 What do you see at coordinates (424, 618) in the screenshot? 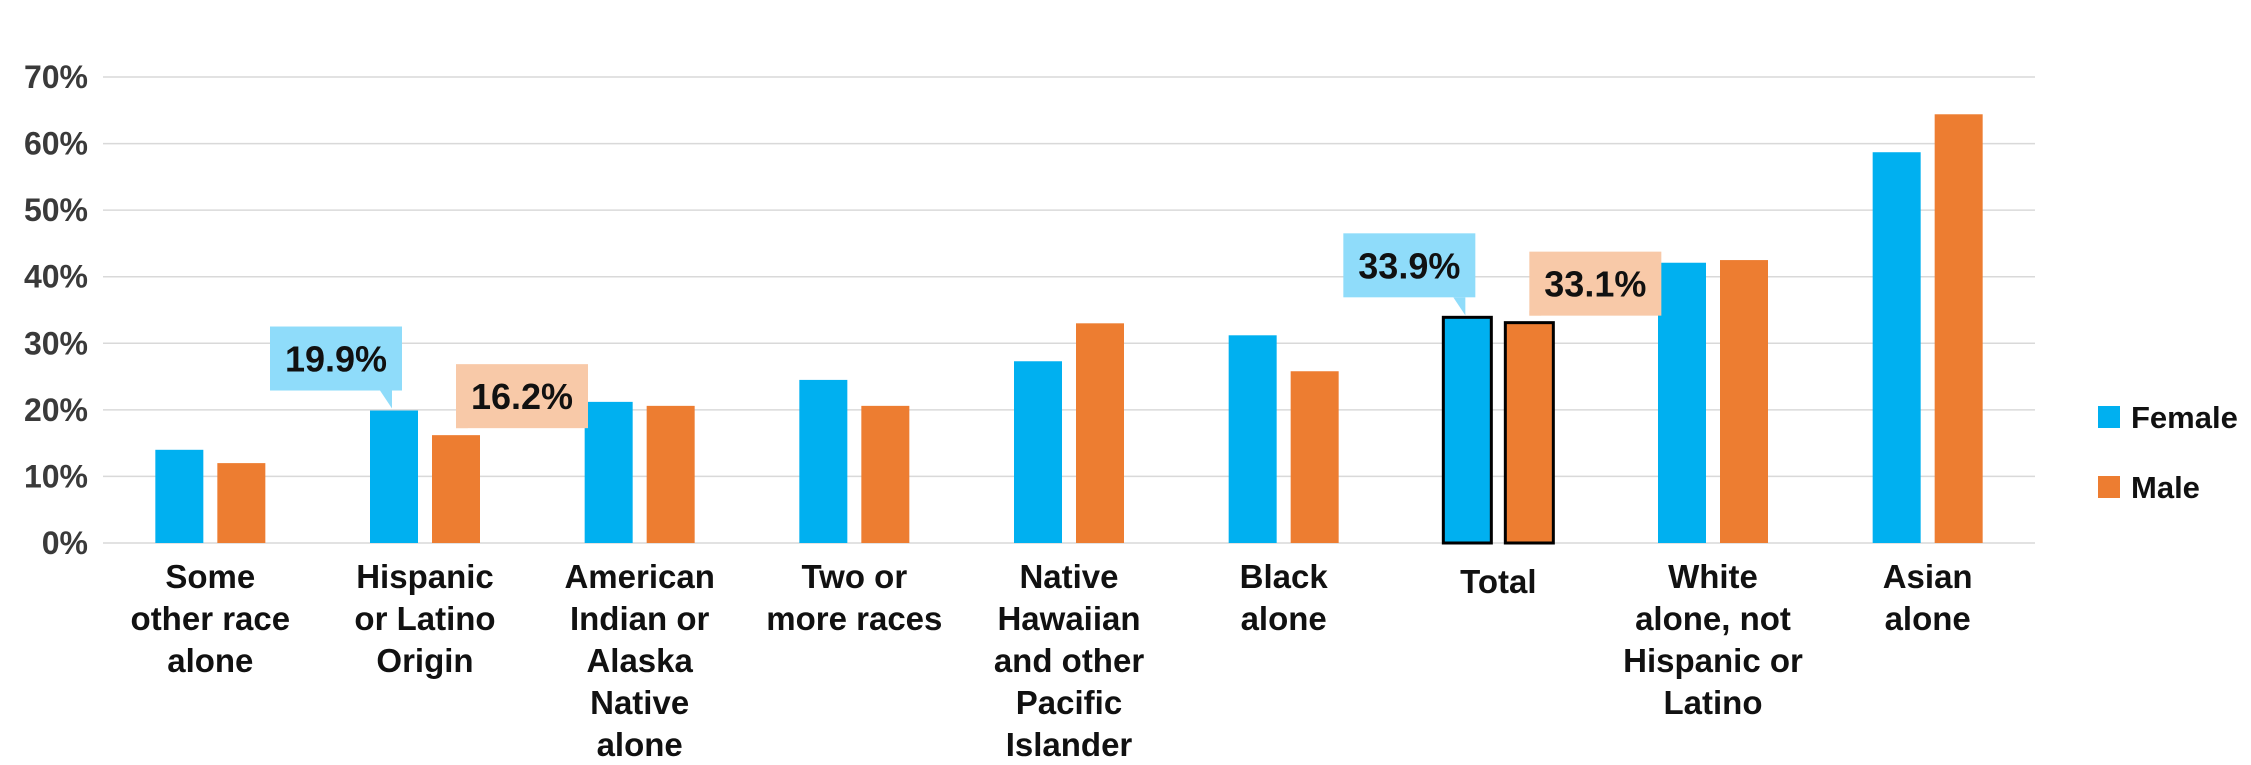
I see `category-label: Hispanic or Latino Origin` at bounding box center [424, 618].